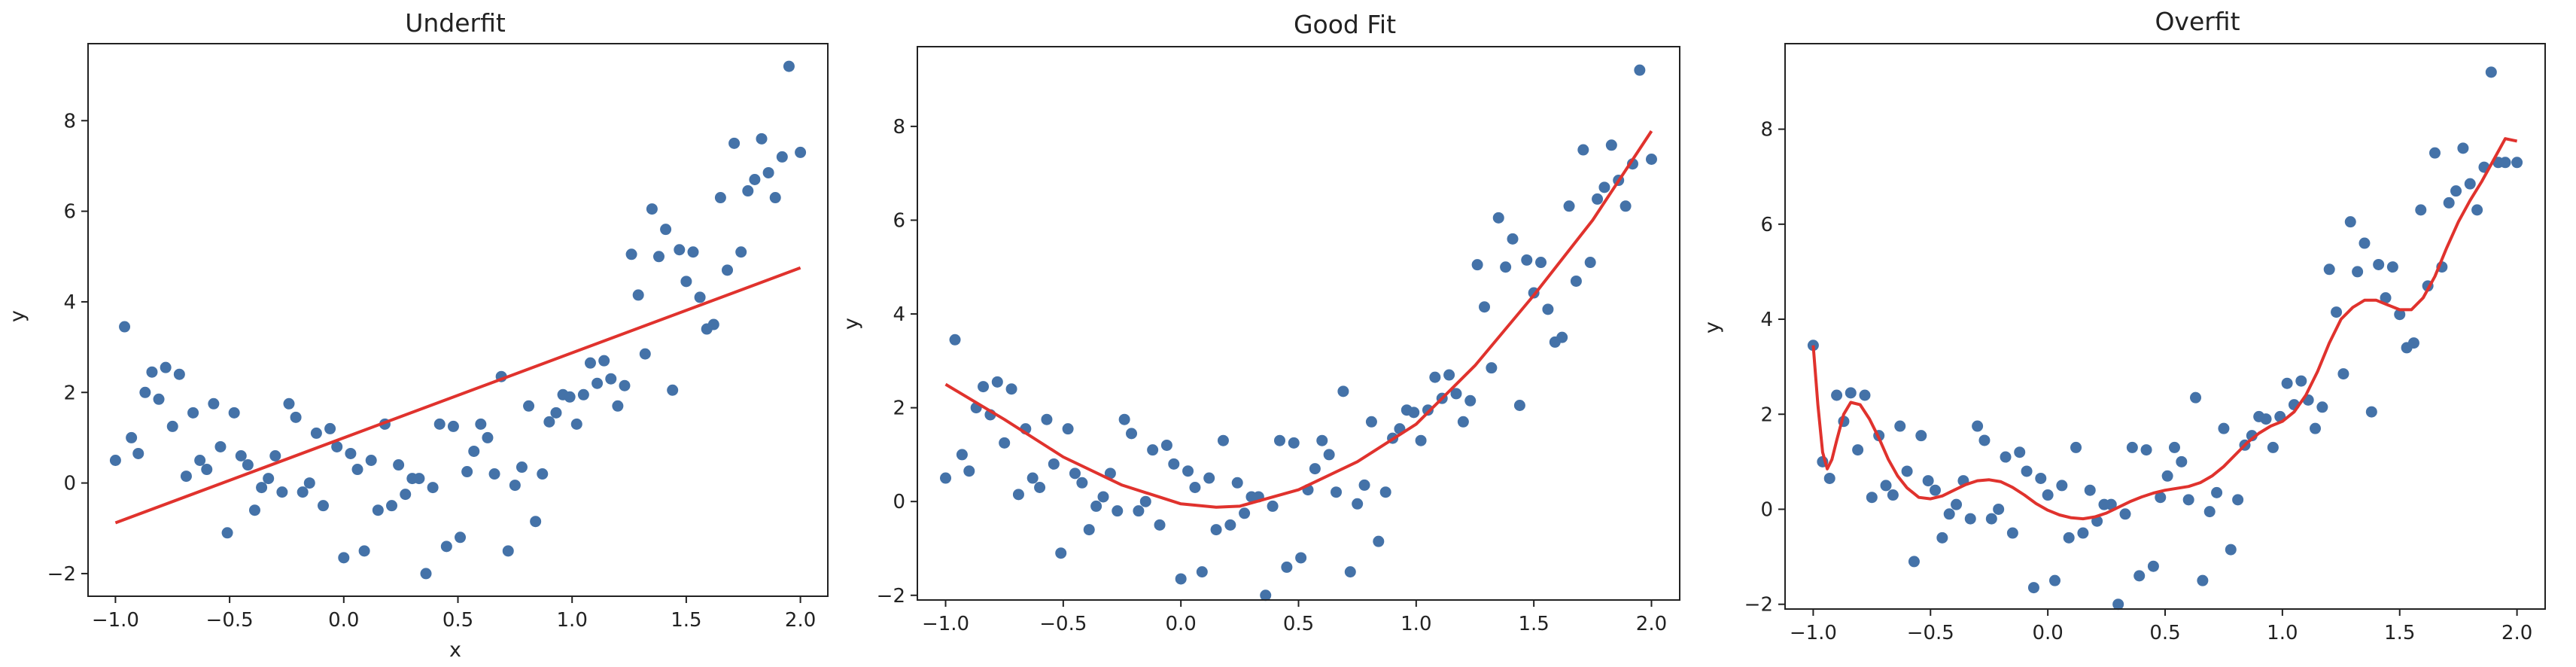  What do you see at coordinates (2399, 633) in the screenshot?
I see `x-tick-label: 1.5` at bounding box center [2399, 633].